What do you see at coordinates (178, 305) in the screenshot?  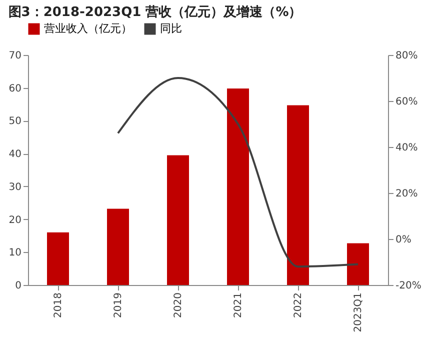 I see `x-tick-label: 2020` at bounding box center [178, 305].